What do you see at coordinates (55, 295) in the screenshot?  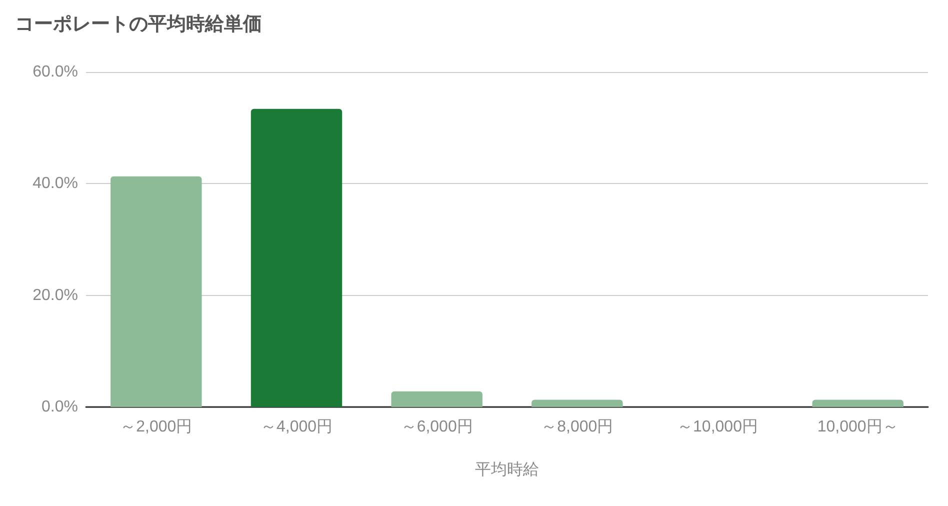 I see `y-tick-label: 20.0%` at bounding box center [55, 295].